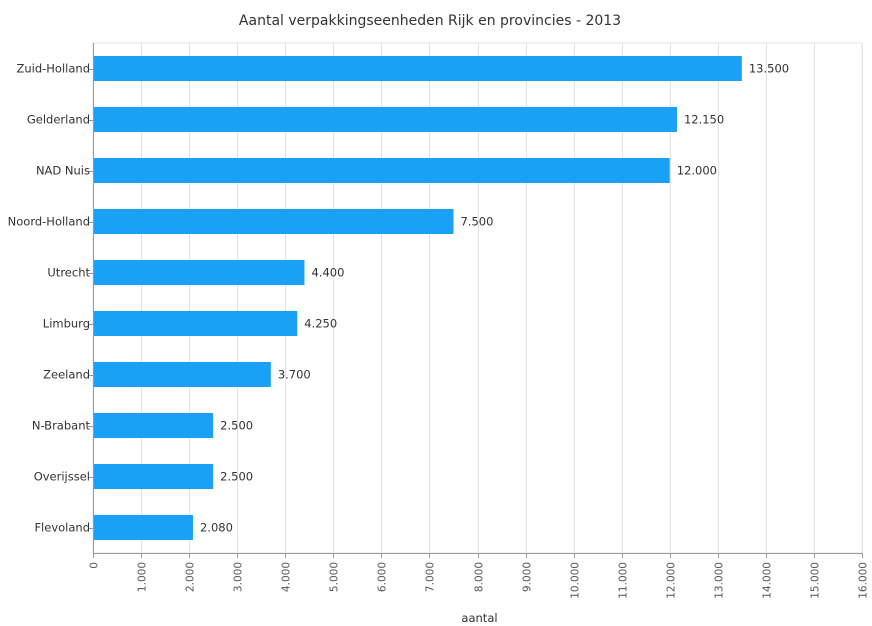  What do you see at coordinates (768, 580) in the screenshot?
I see `x-tick-label: 14.000` at bounding box center [768, 580].